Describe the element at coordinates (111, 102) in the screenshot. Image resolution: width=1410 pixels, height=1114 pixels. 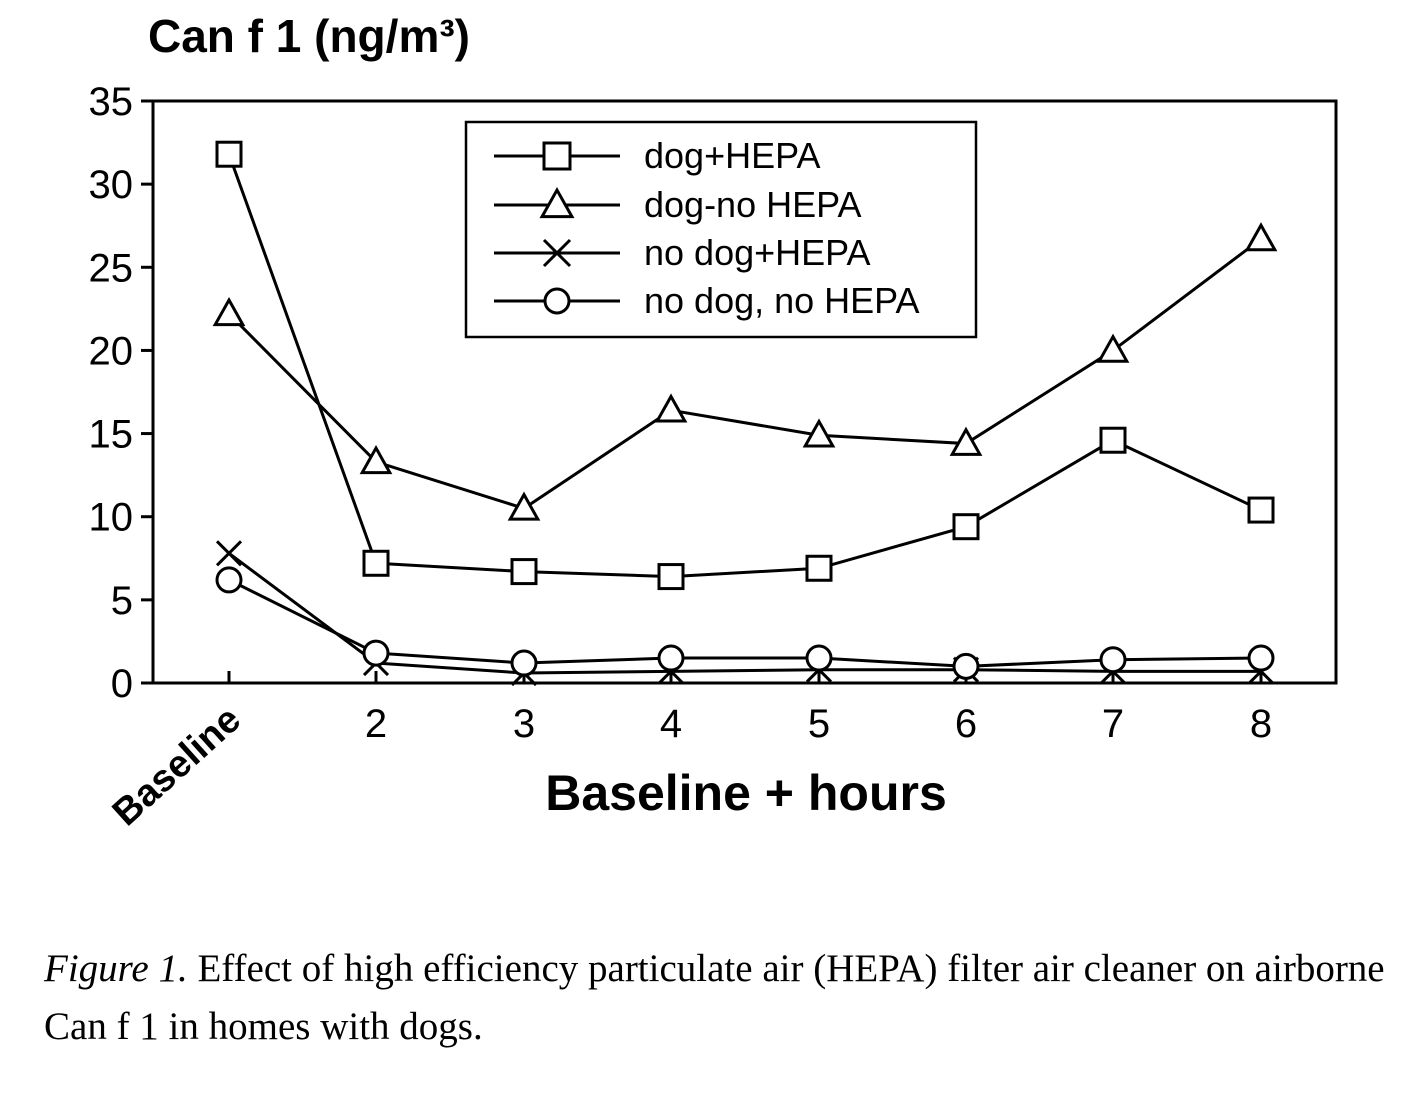
I see `y-tick-label: 35` at that location.